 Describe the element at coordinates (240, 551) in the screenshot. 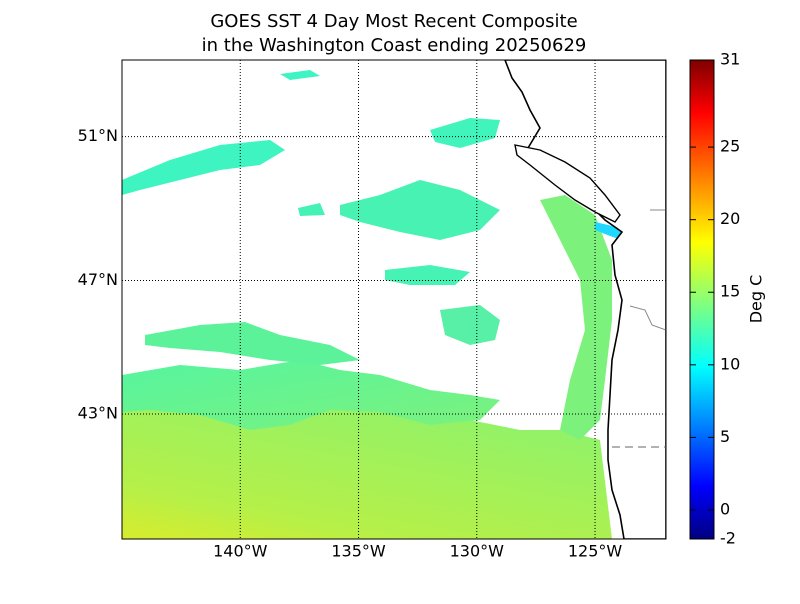

I see `x-tick-label: 140°W` at that location.